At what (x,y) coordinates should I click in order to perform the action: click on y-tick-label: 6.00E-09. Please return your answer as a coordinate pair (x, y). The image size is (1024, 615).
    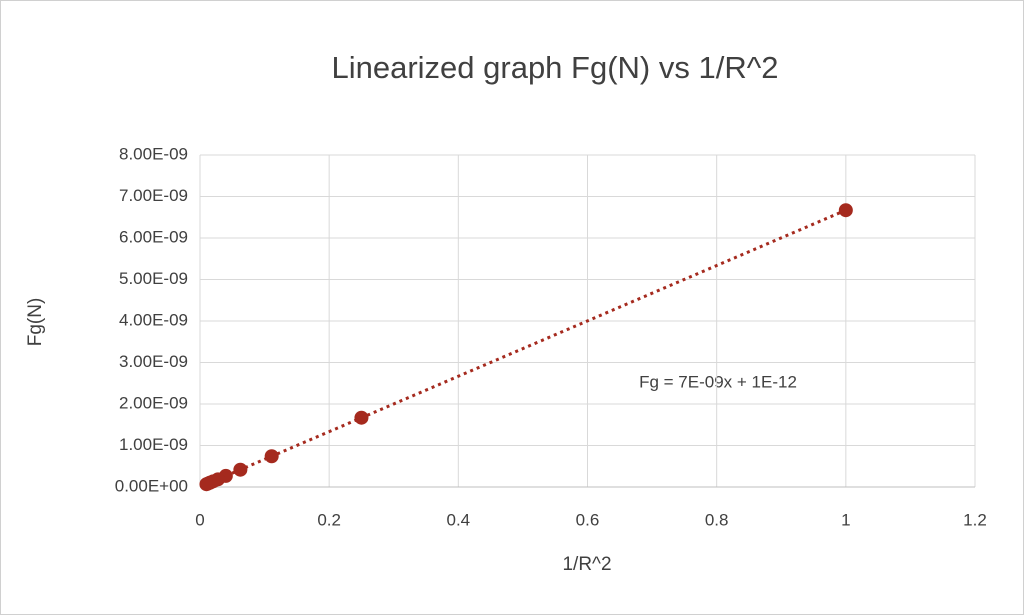
    Looking at the image, I should click on (153, 236).